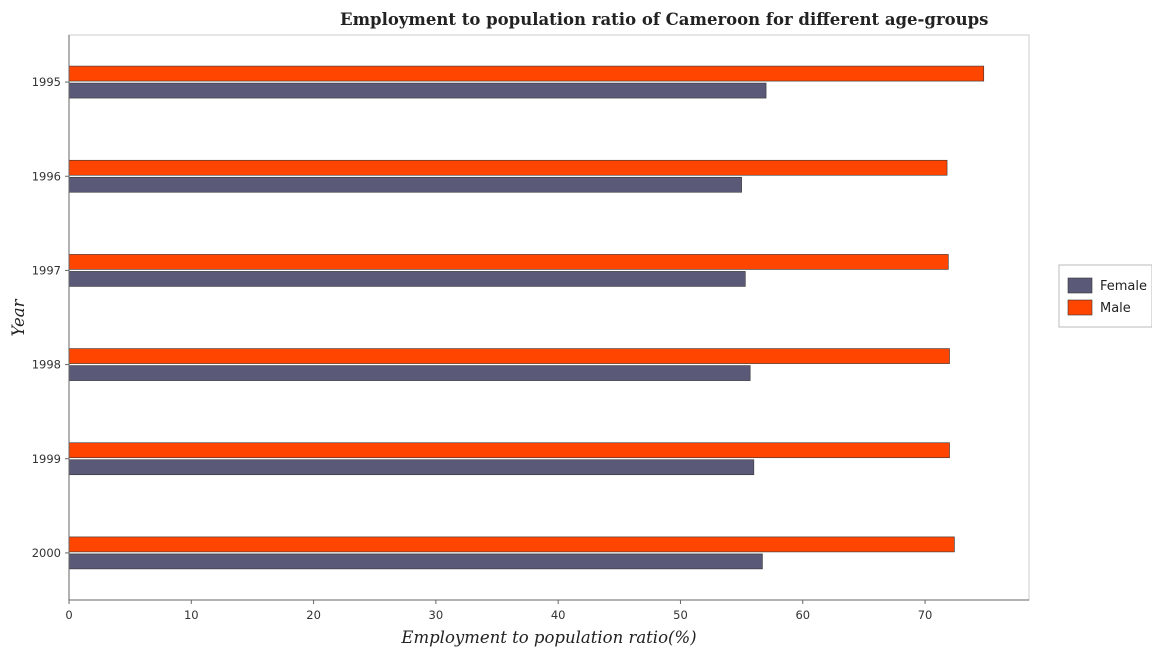 This screenshot has width=1152, height=650. I want to click on bar-female-1999, so click(411, 467).